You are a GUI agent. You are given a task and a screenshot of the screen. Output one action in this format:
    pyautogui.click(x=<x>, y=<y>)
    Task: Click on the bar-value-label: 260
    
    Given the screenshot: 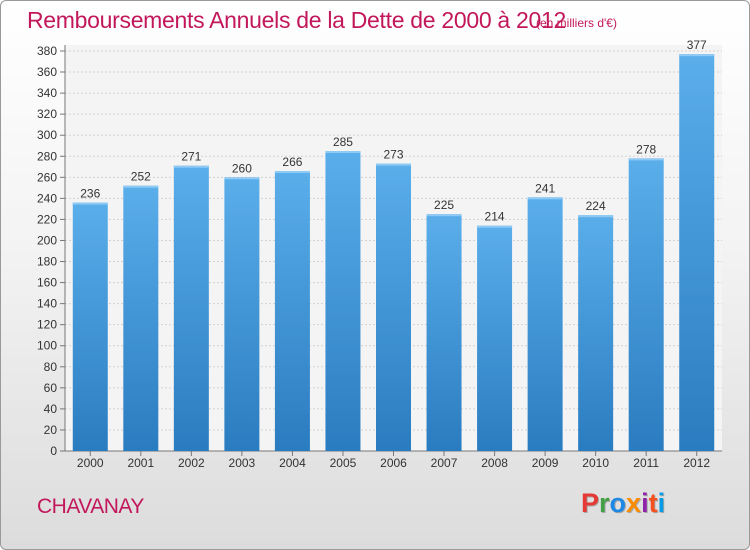 What is the action you would take?
    pyautogui.click(x=242, y=168)
    